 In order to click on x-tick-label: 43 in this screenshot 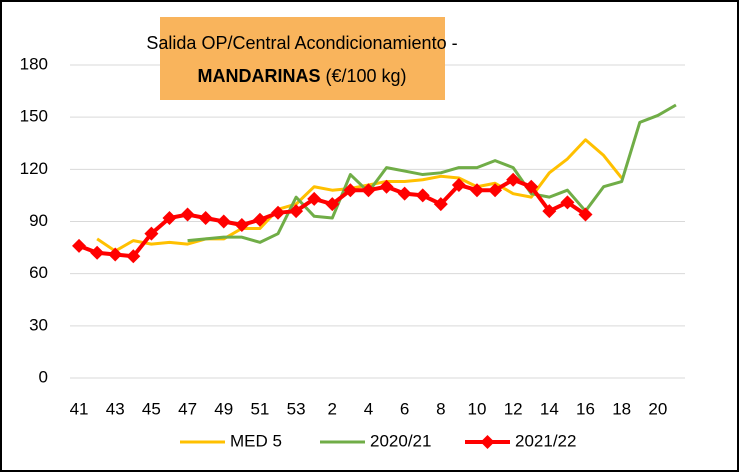, I will do `click(115, 408)`.